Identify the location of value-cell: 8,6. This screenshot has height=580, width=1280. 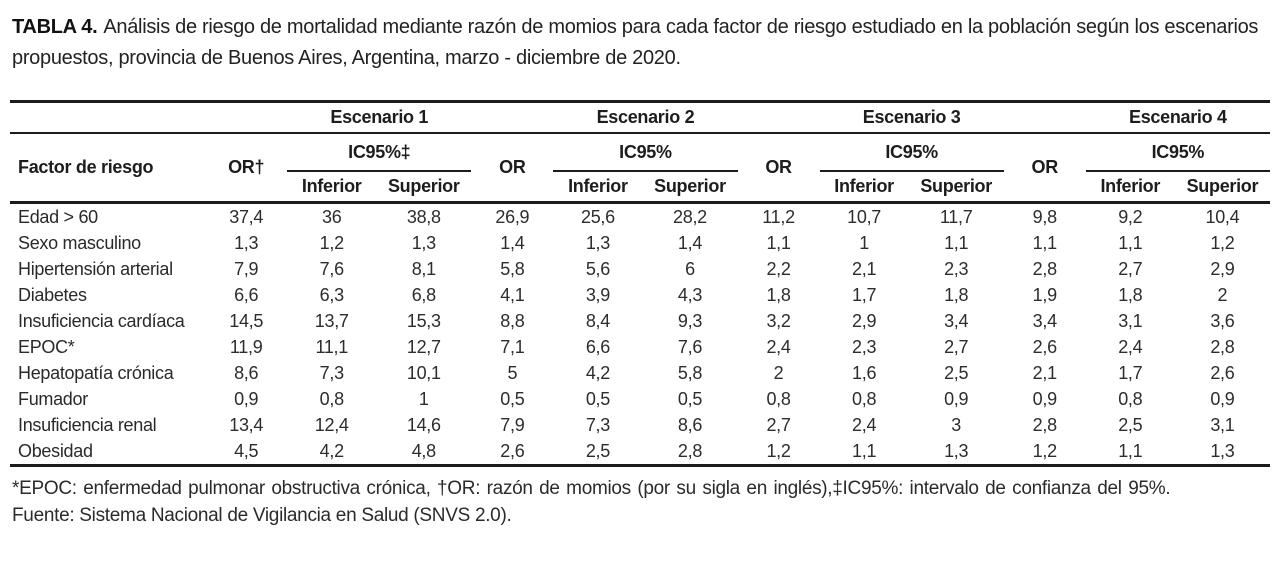
(690, 424).